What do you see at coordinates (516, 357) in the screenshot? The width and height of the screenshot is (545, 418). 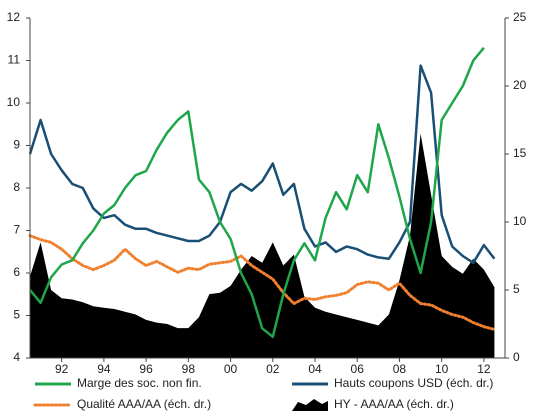 I see `y2-tick-label: 0` at bounding box center [516, 357].